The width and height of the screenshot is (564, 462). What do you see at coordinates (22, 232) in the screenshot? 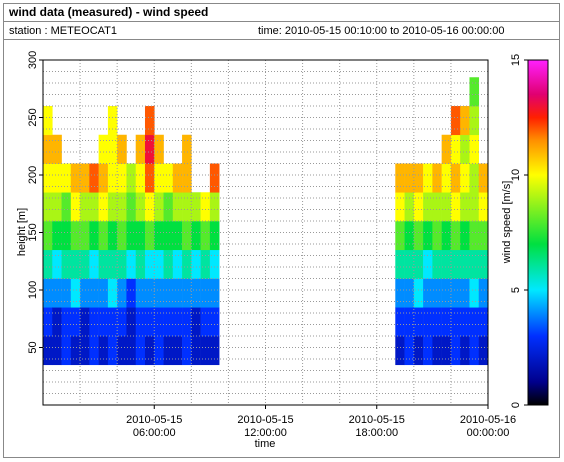
I see `y-axis-label: height [m]` at bounding box center [22, 232].